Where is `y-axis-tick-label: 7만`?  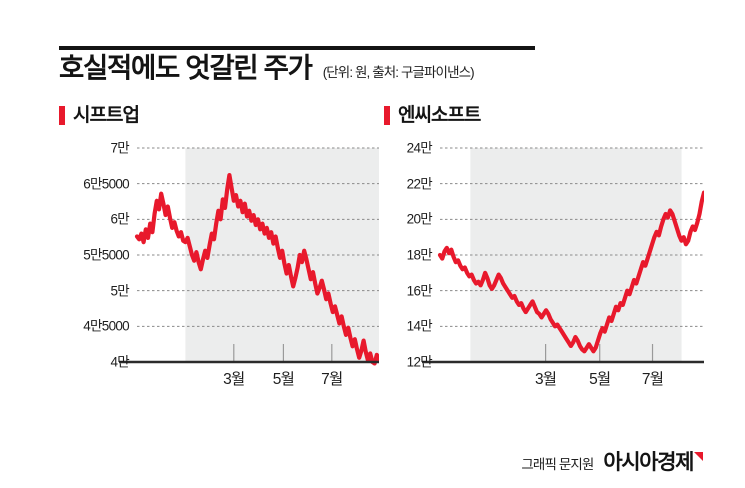
y-axis-tick-label: 7만 is located at coordinates (119, 148).